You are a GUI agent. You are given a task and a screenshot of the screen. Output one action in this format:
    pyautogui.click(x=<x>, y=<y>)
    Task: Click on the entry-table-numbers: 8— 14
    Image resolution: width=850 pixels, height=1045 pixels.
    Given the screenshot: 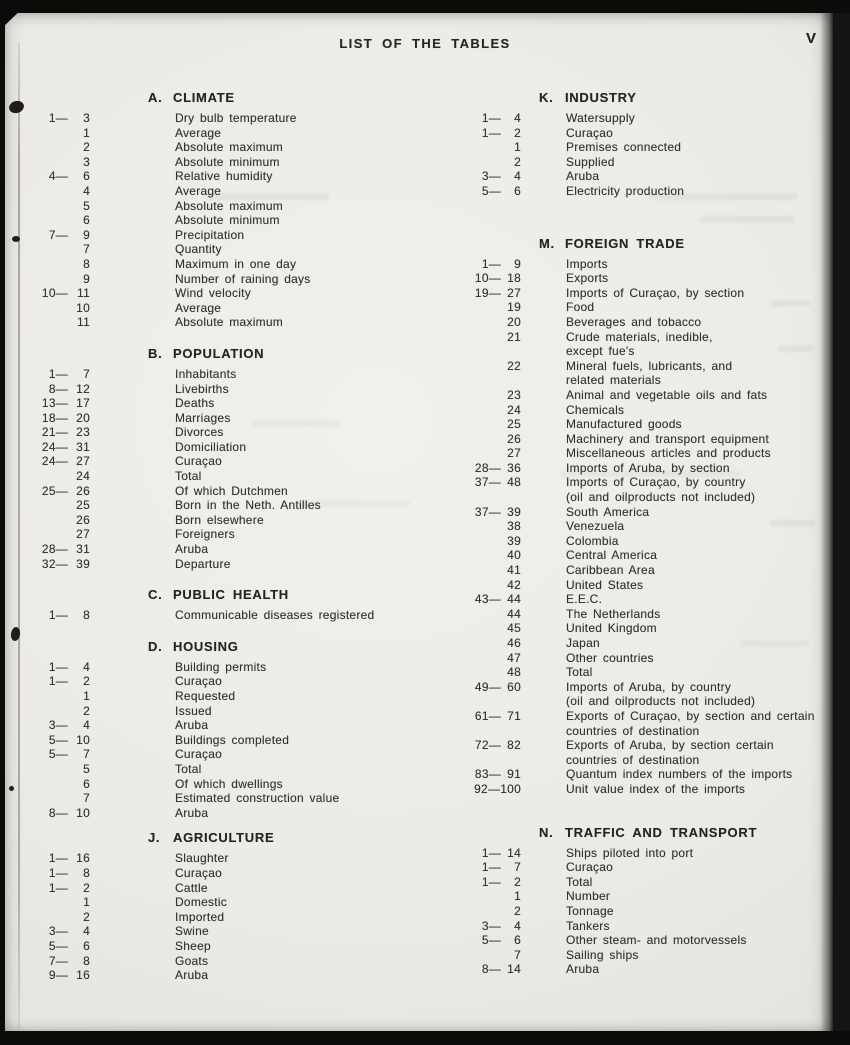 What is the action you would take?
    pyautogui.click(x=497, y=969)
    